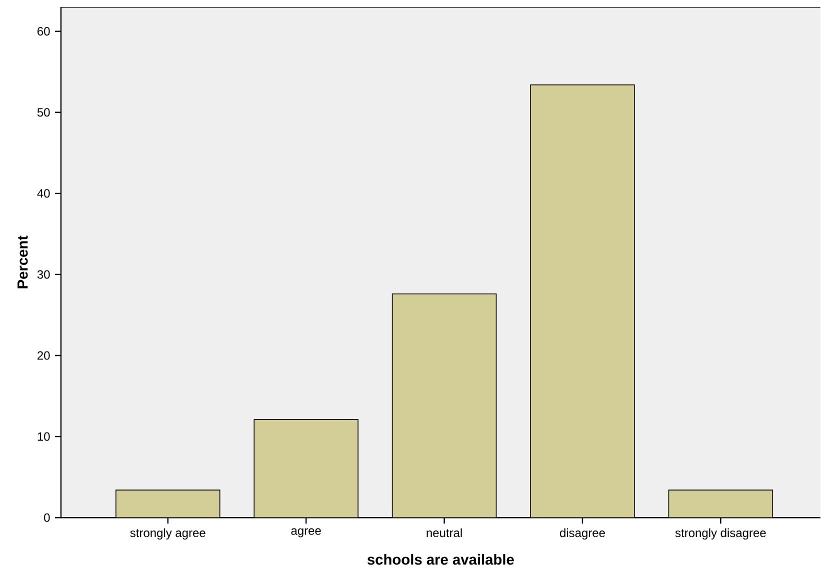 The width and height of the screenshot is (821, 585). What do you see at coordinates (444, 533) in the screenshot?
I see `x-tick-label: neutral` at bounding box center [444, 533].